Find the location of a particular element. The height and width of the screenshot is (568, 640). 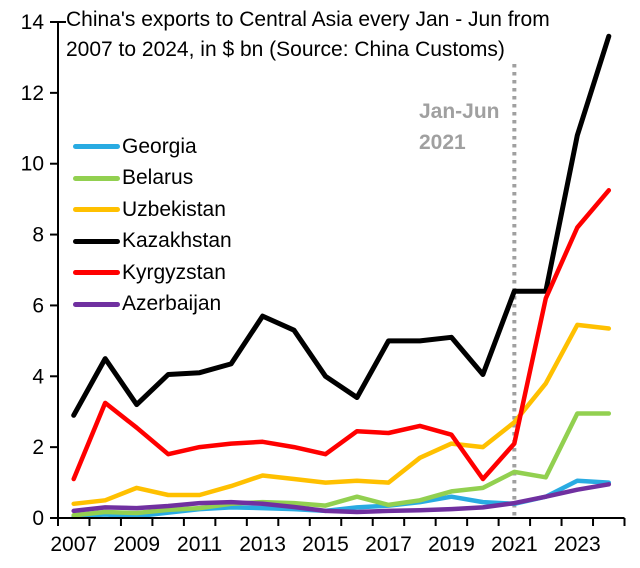

y-tick-label: 0 is located at coordinates (38, 518).